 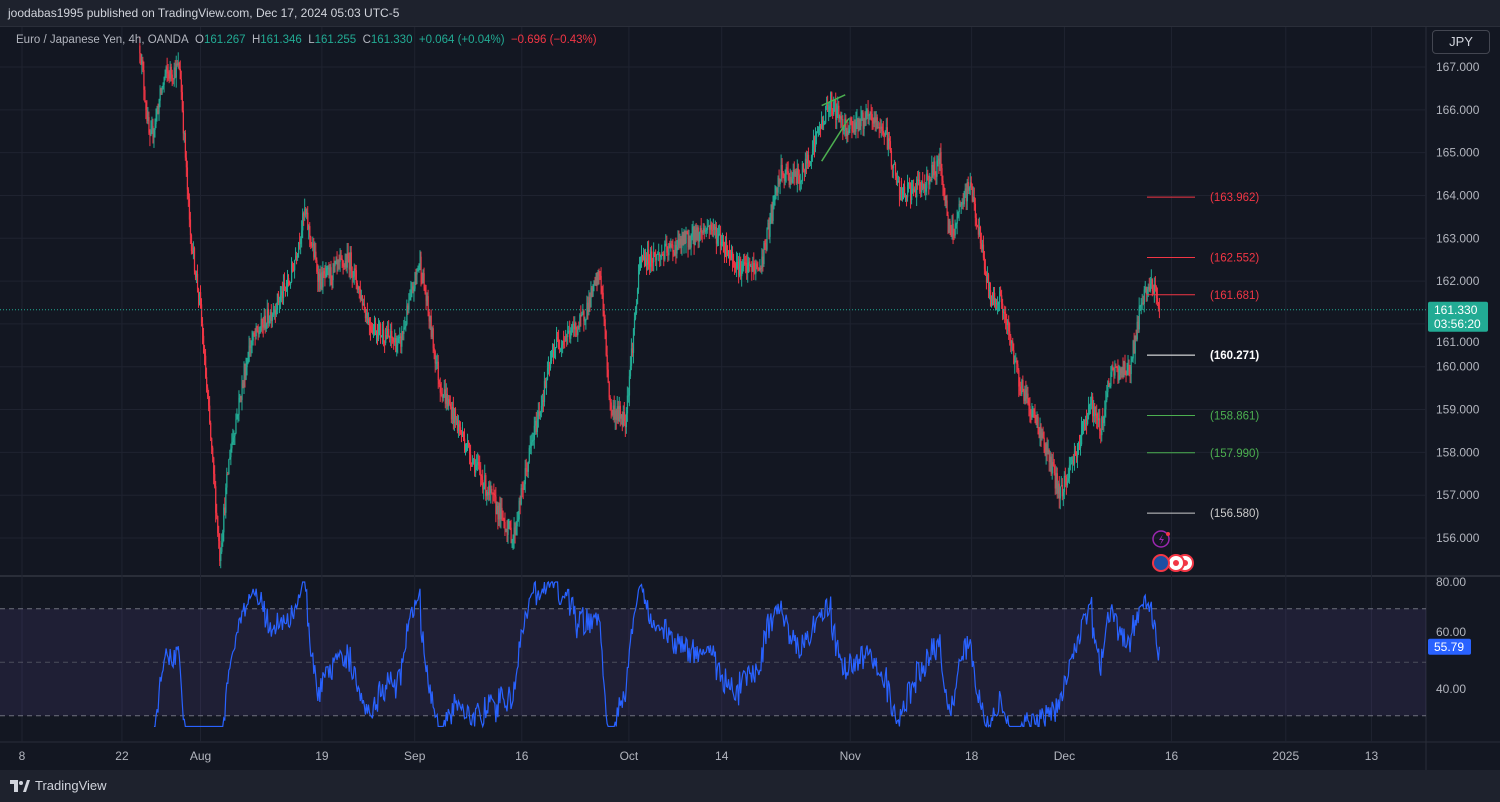 I want to click on time-tick-label: 2025, so click(x=1285, y=756).